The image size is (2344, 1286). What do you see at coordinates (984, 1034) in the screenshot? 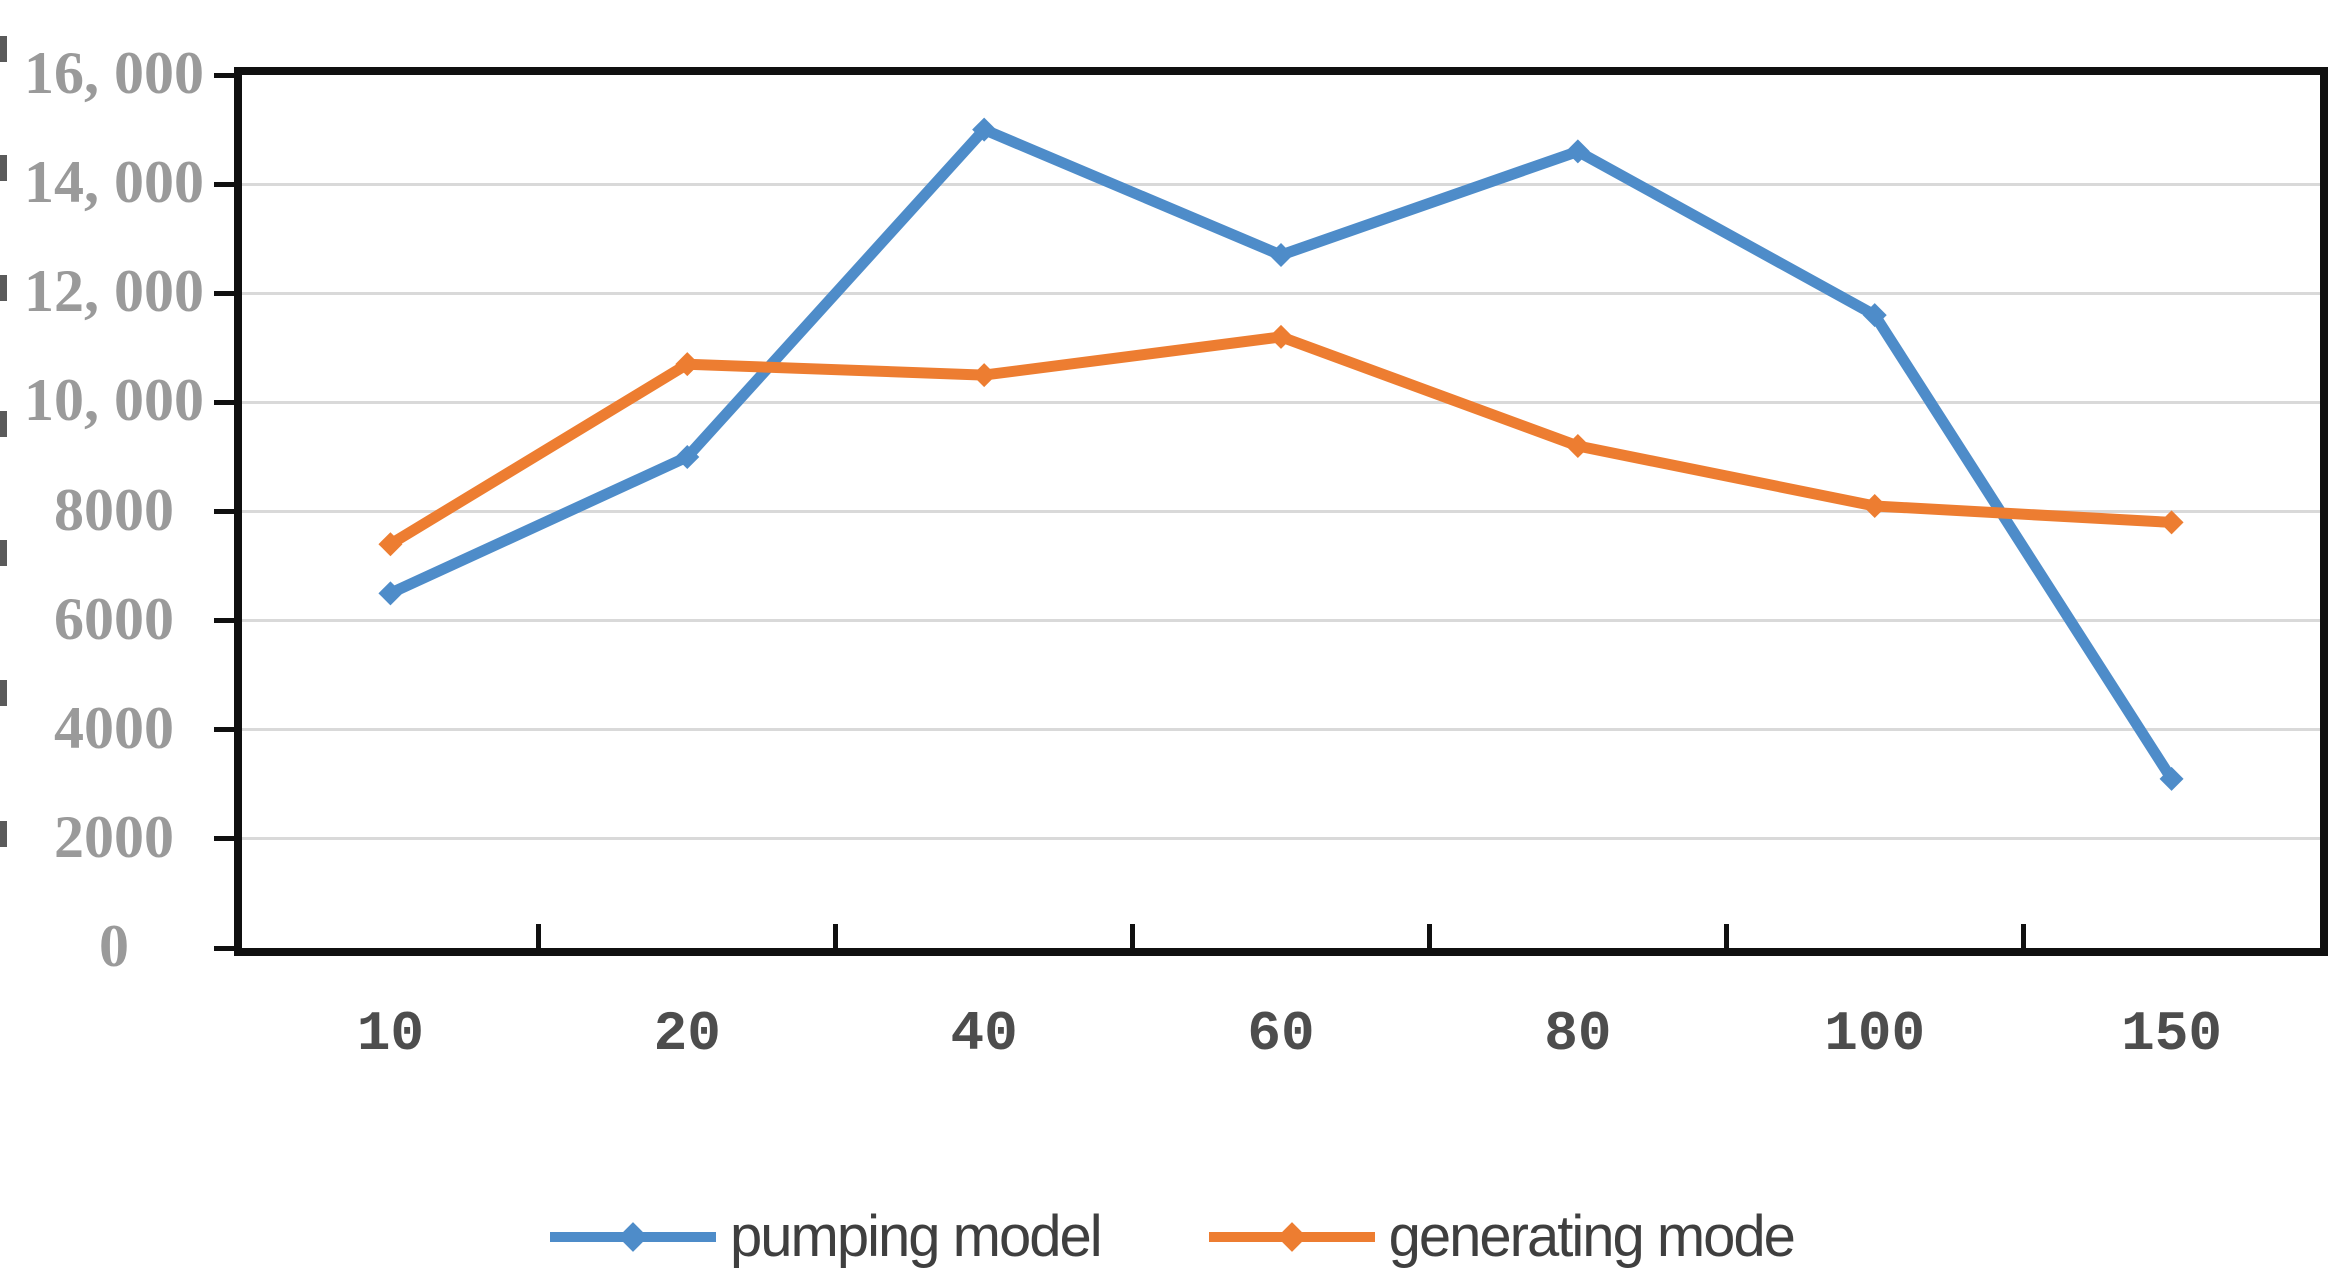
I see `x-axis-label: 40` at bounding box center [984, 1034].